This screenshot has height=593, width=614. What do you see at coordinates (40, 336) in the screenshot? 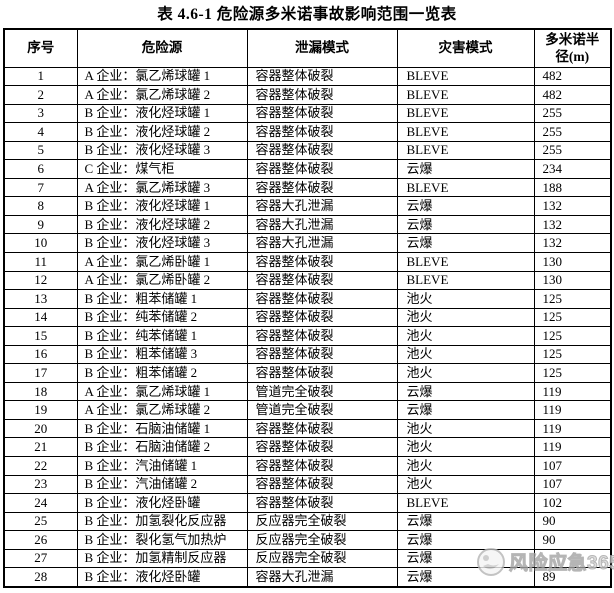
I see `cell-index: 15` at bounding box center [40, 336].